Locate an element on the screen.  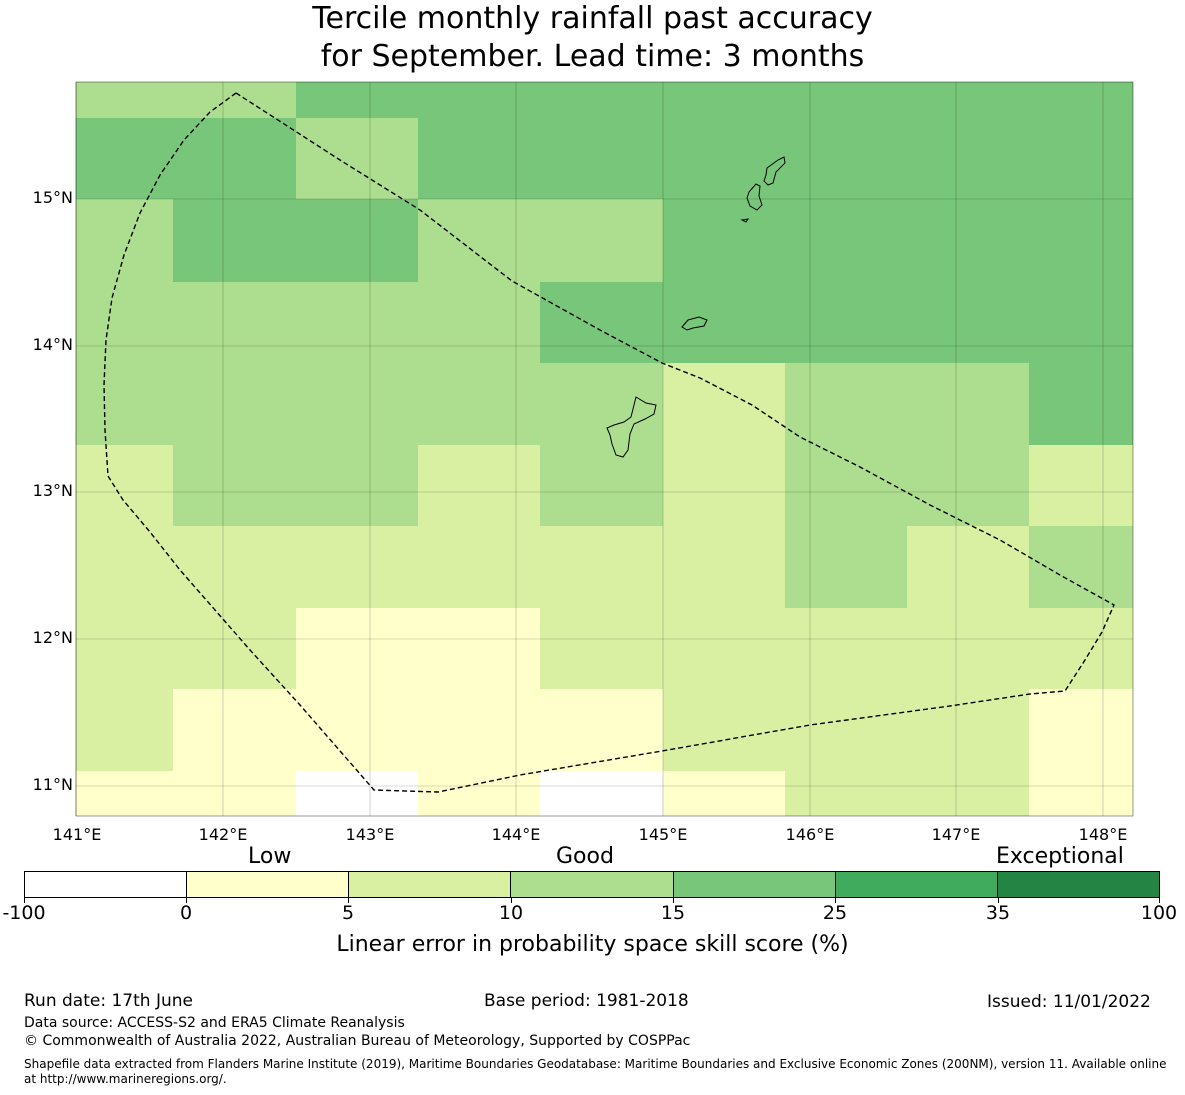
run-date: Run date: 17th June is located at coordinates (108, 1001).